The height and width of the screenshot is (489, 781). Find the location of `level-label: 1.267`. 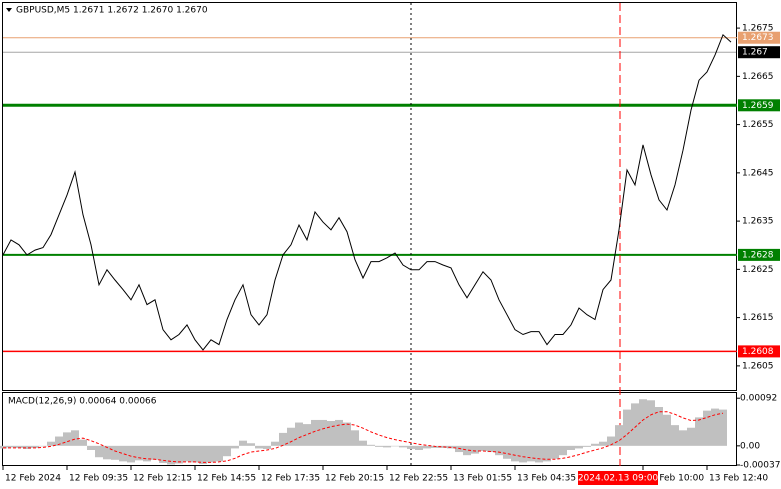

level-label: 1.267 is located at coordinates (755, 53).